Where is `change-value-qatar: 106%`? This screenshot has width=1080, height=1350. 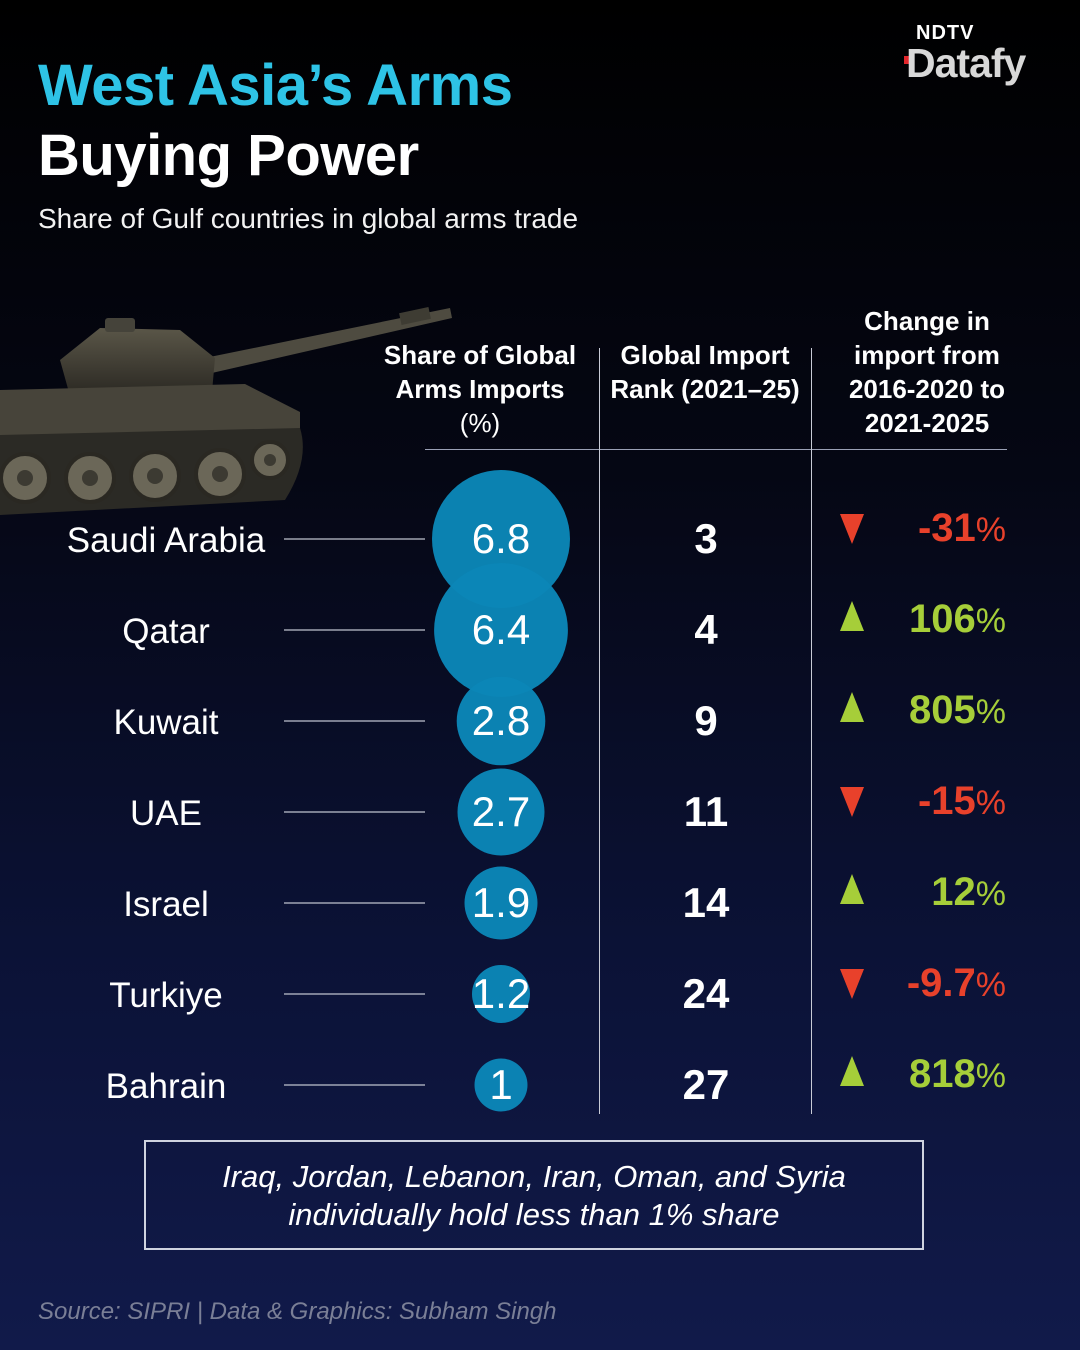
change-value-qatar: 106% is located at coordinates (957, 619).